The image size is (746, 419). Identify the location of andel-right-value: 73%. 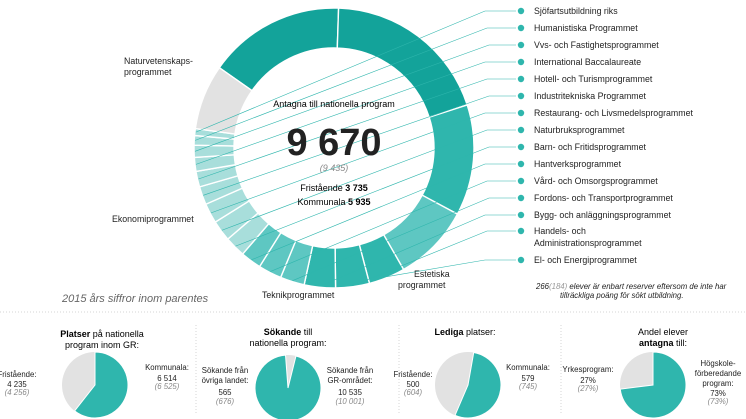
(718, 393).